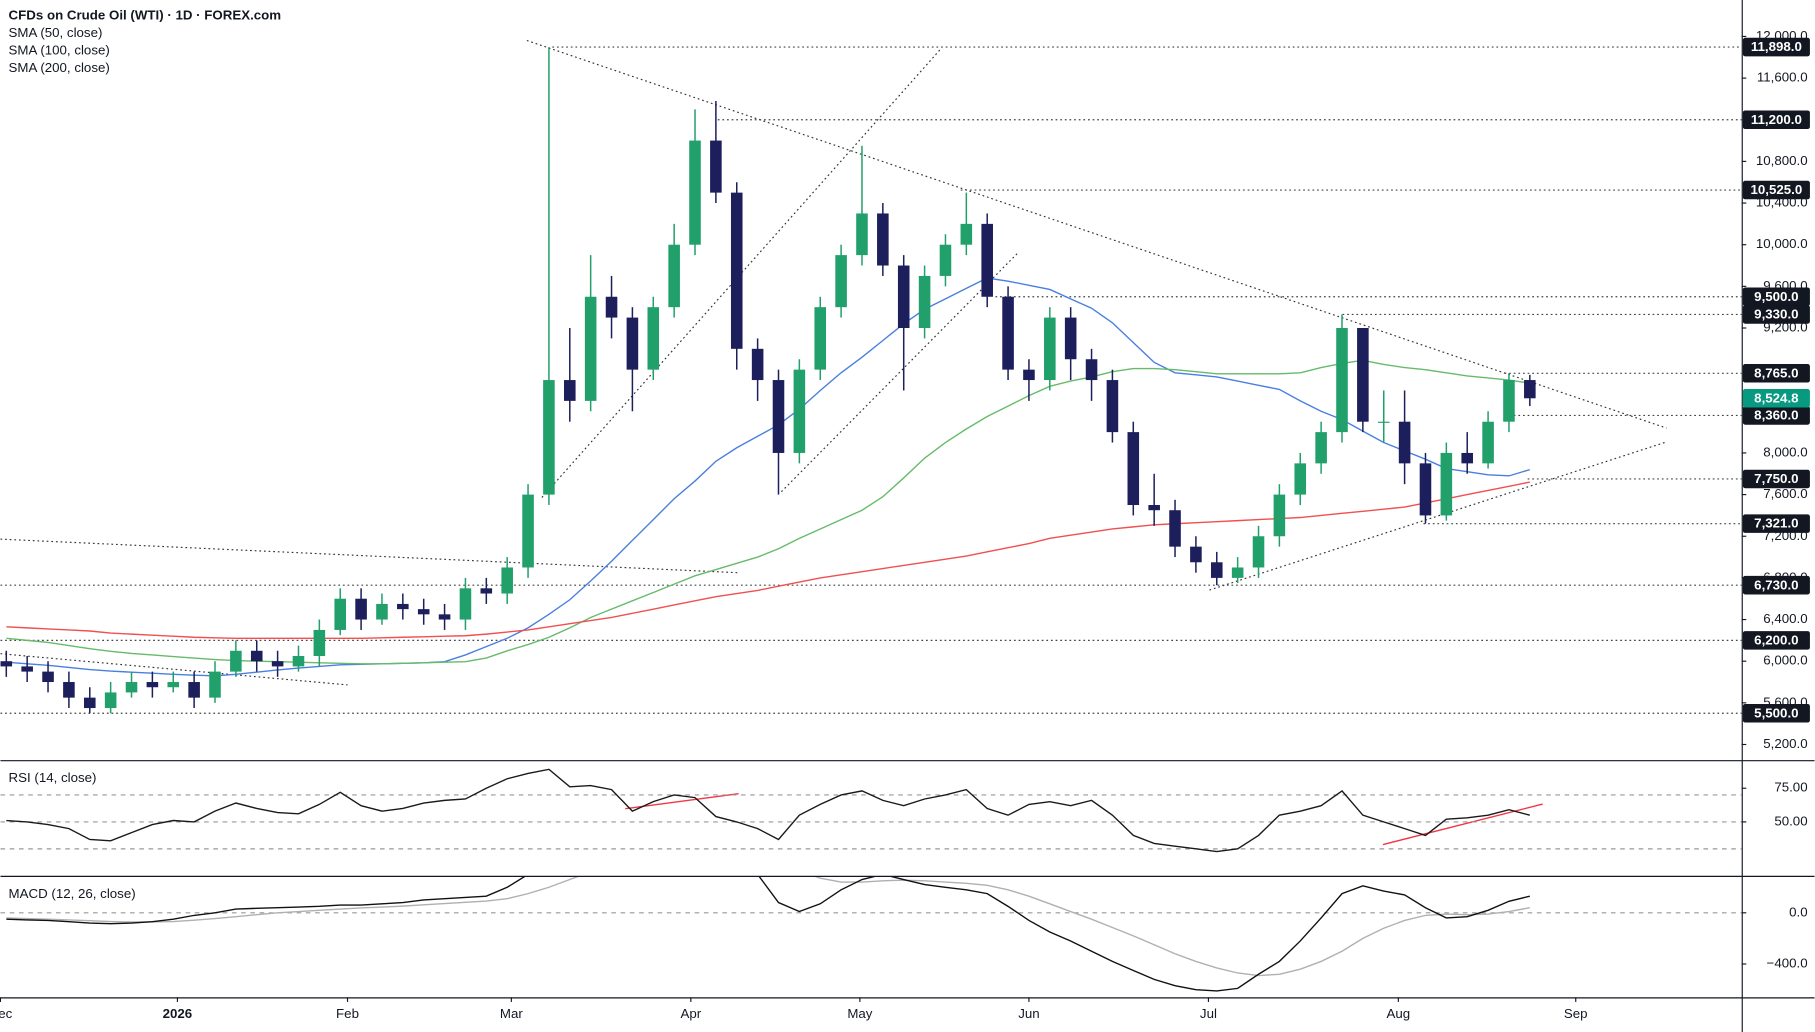 The width and height of the screenshot is (1815, 1032). Describe the element at coordinates (53, 777) in the screenshot. I see `panel-title: RSI (14, close)` at that location.